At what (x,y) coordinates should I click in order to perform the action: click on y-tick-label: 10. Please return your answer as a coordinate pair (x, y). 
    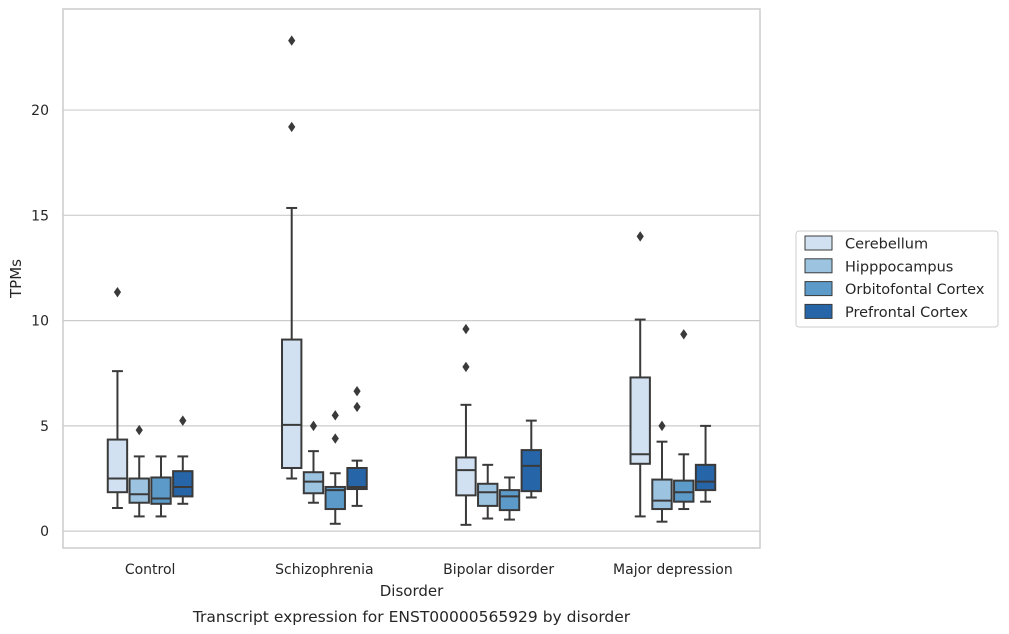
    Looking at the image, I should click on (40, 322).